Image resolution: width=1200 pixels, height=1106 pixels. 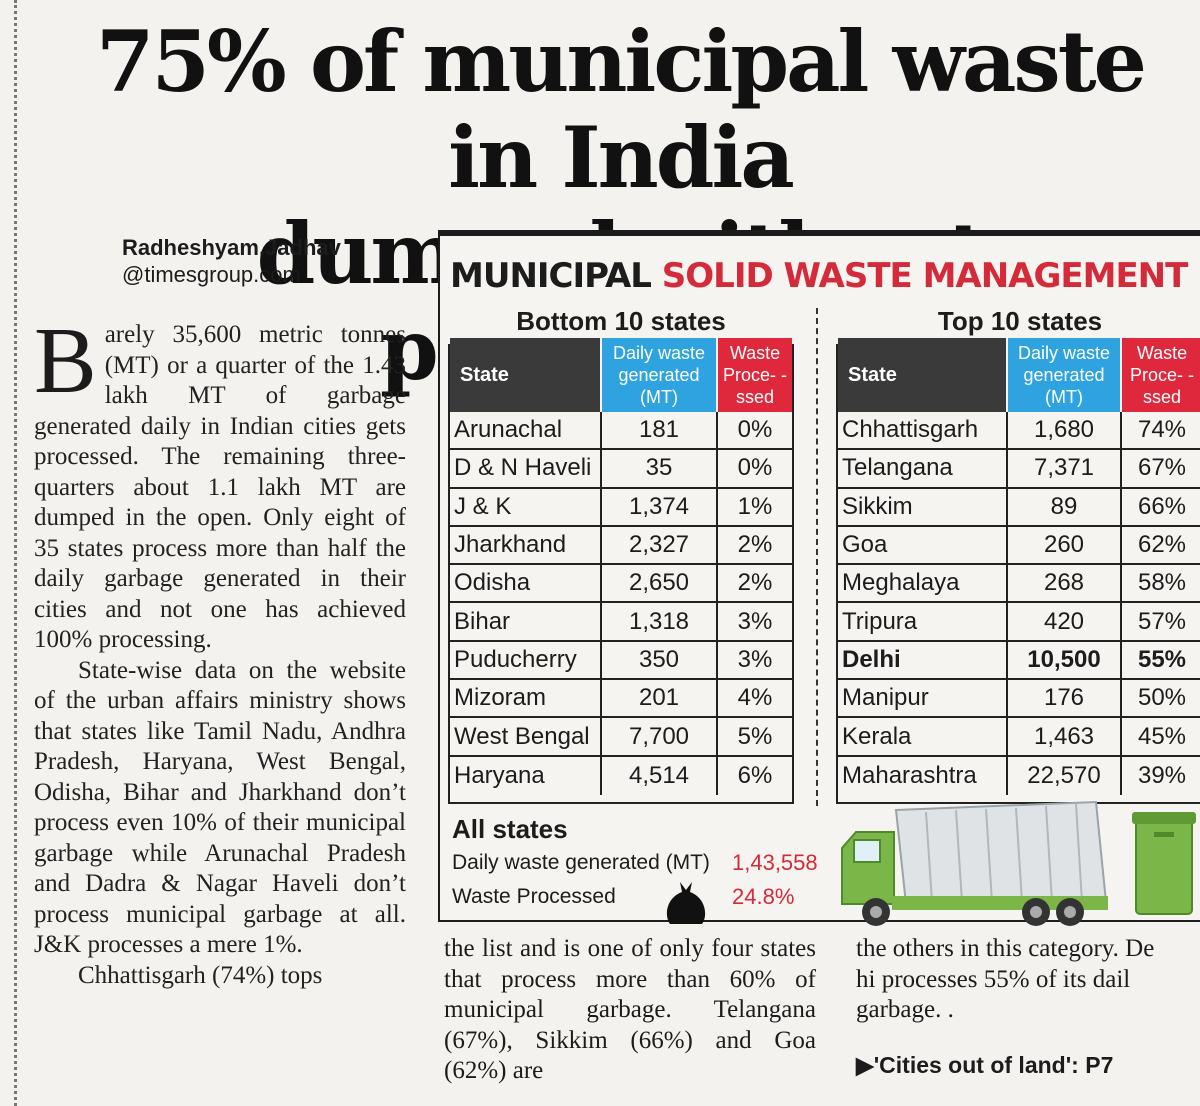 What do you see at coordinates (925, 276) in the screenshot?
I see `infographic-title-part2: SOLID WASTE MANAGEMENT` at bounding box center [925, 276].